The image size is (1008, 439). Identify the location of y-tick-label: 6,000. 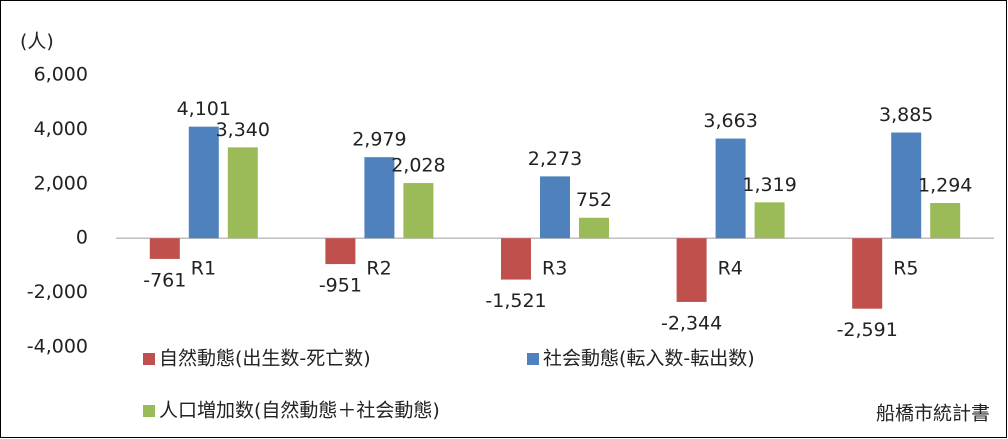
(61, 75).